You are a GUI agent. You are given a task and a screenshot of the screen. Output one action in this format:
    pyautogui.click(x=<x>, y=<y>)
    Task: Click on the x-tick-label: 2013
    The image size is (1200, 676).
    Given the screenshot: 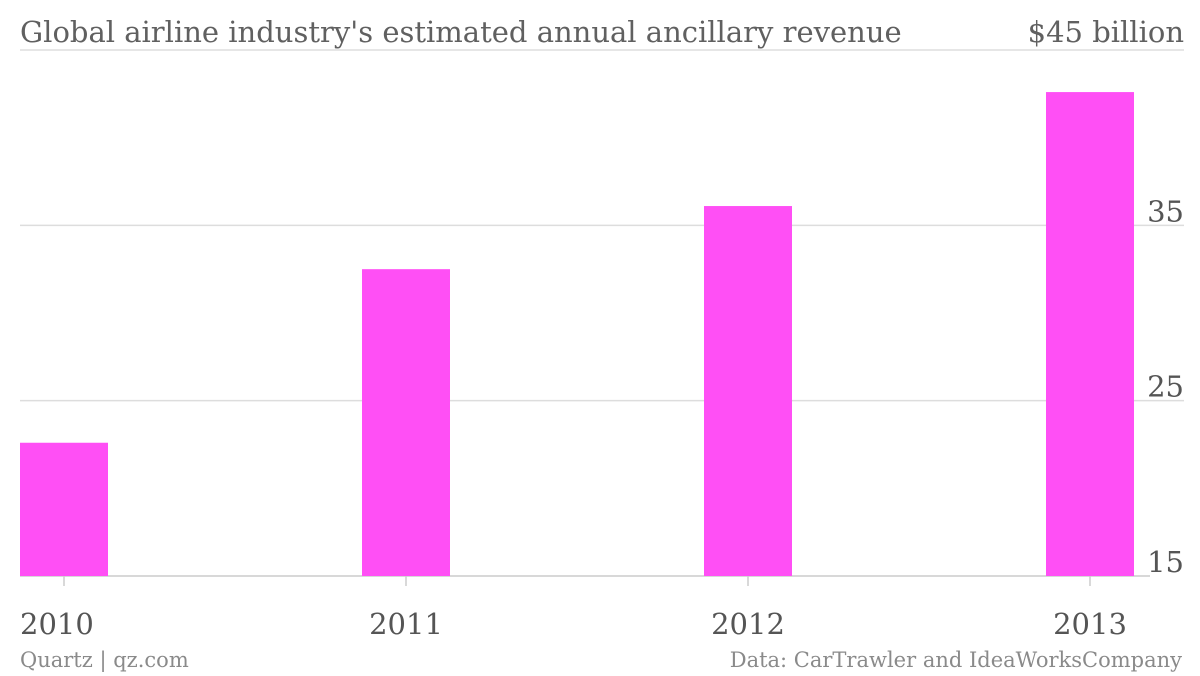 What is the action you would take?
    pyautogui.click(x=1090, y=624)
    